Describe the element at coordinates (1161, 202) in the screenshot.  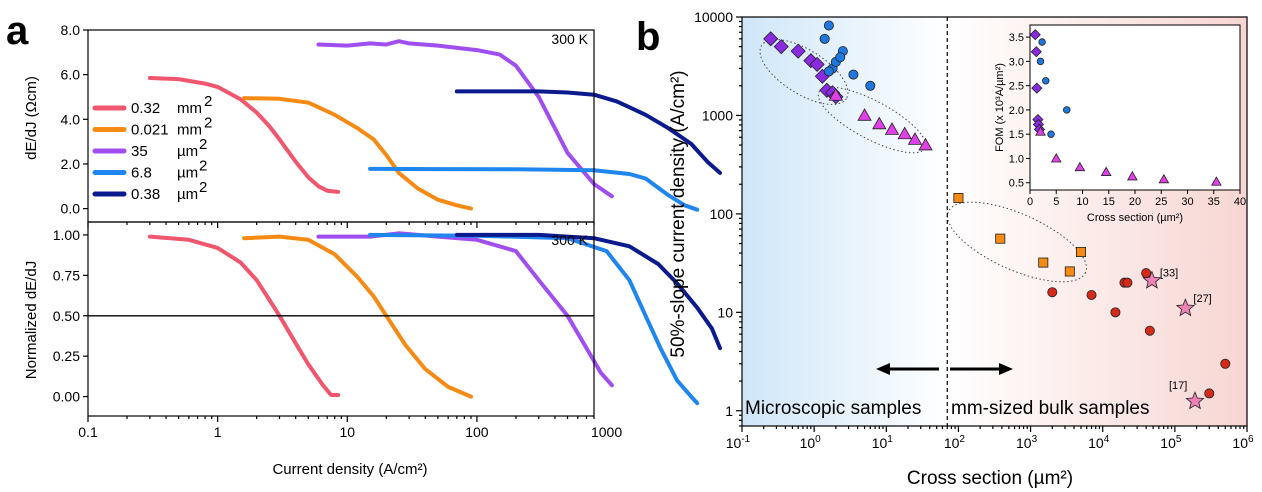
I see `inset-xtick-label: 25` at that location.